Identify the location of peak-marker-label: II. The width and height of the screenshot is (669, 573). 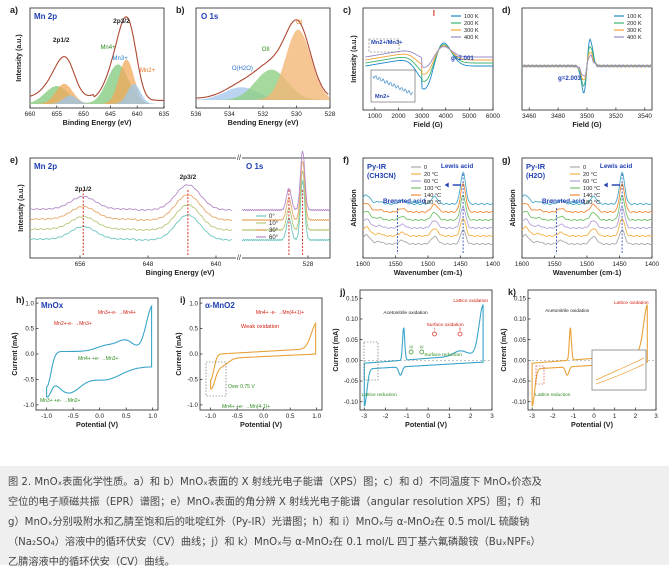
(460, 329).